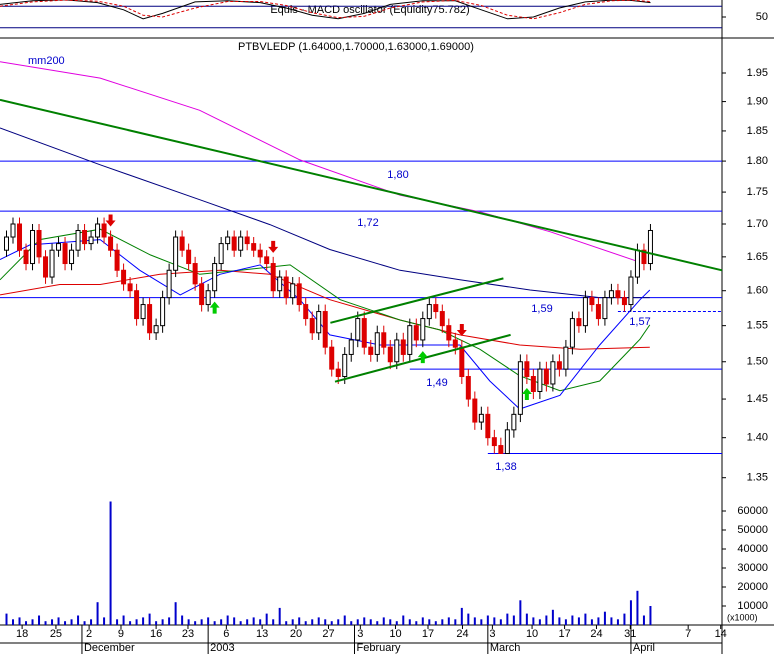 The width and height of the screenshot is (774, 654). I want to click on level-label: 1,80, so click(397, 175).